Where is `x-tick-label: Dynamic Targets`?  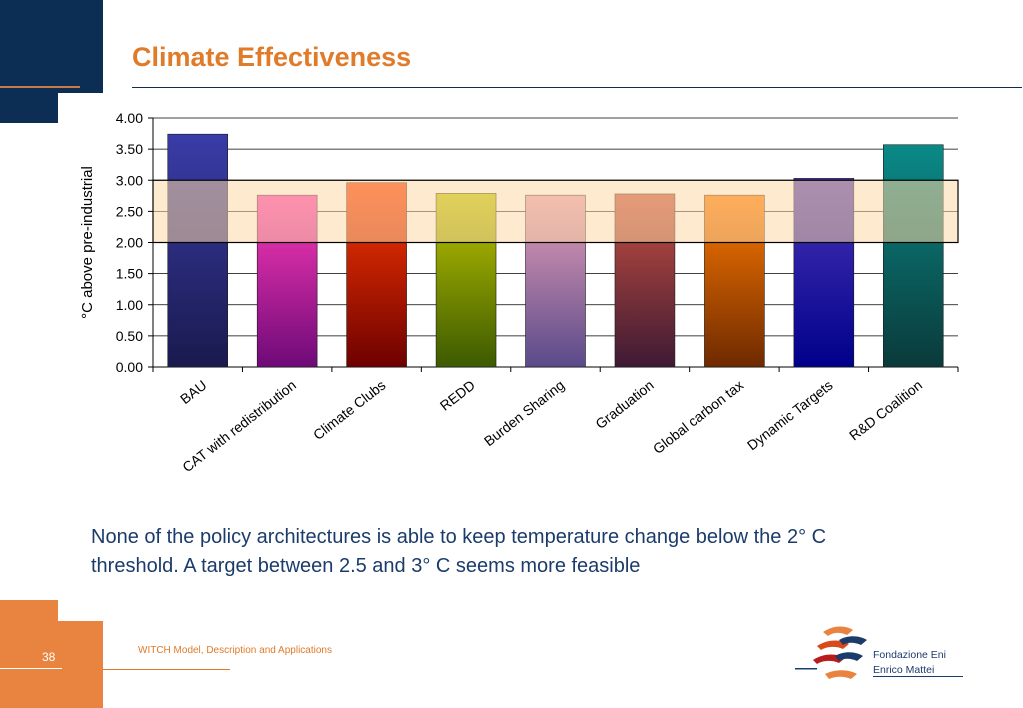
x-tick-label: Dynamic Targets is located at coordinates (790, 415).